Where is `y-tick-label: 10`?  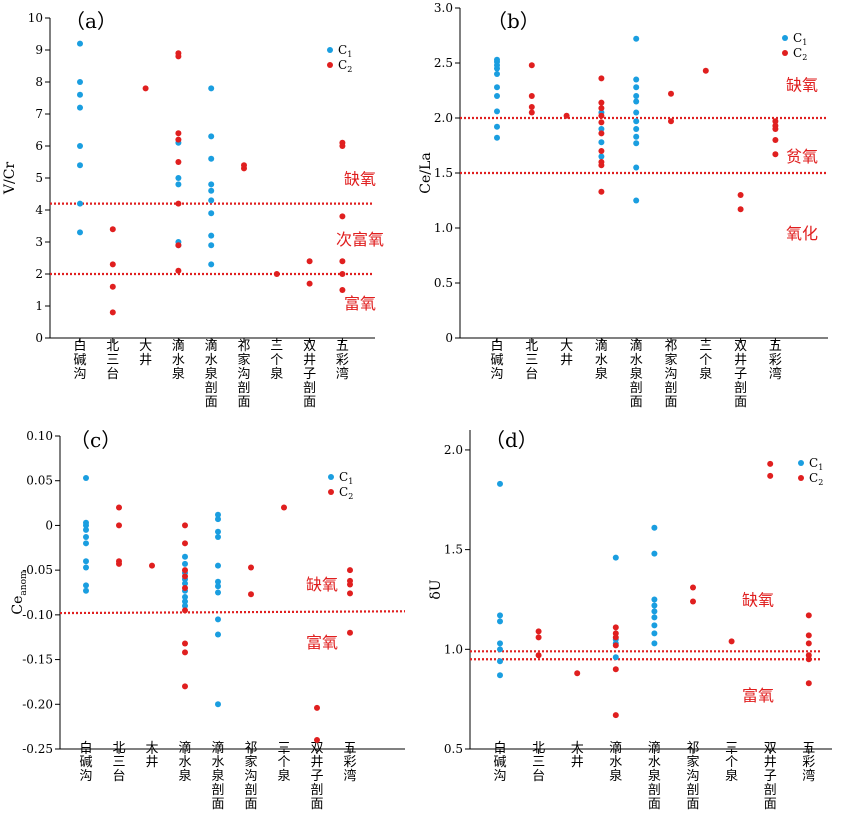
y-tick-label: 10 is located at coordinates (35, 18).